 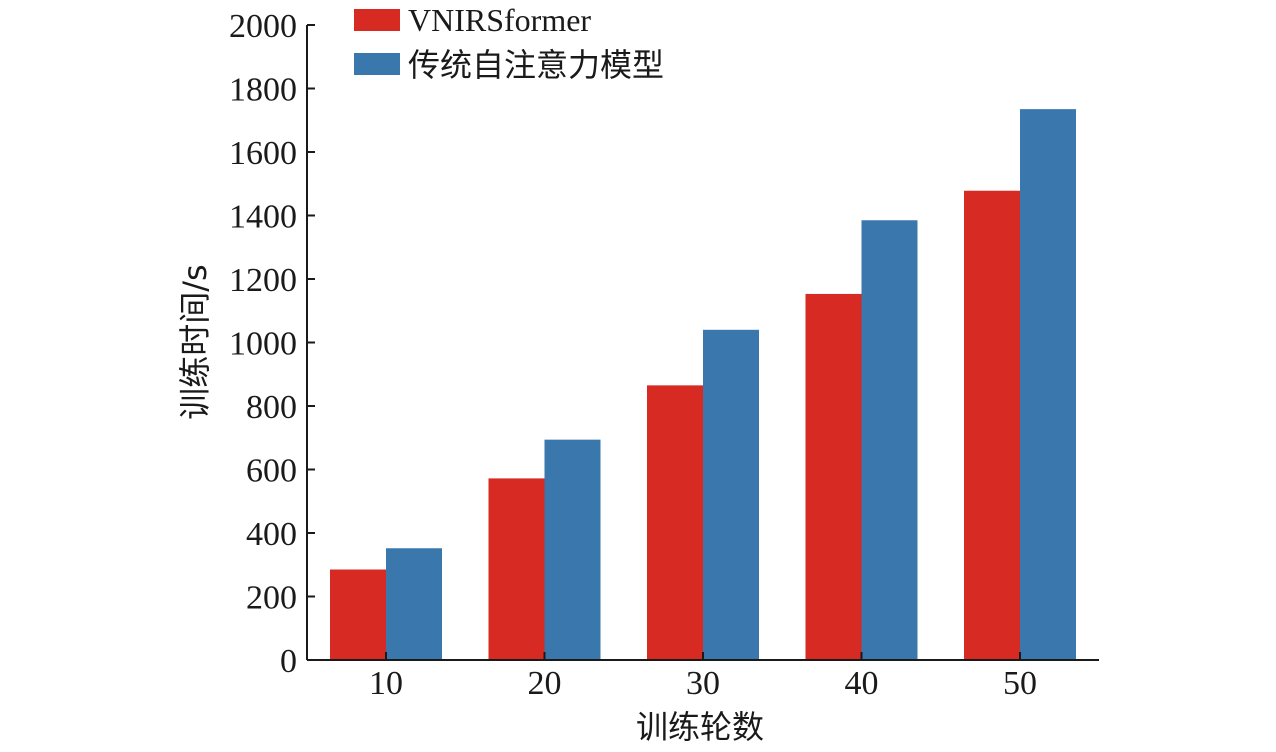 I want to click on y-ticks-group: 0 200 400 600 800 1000 1200 1400 1600 1800 2000, so click(x=272, y=344).